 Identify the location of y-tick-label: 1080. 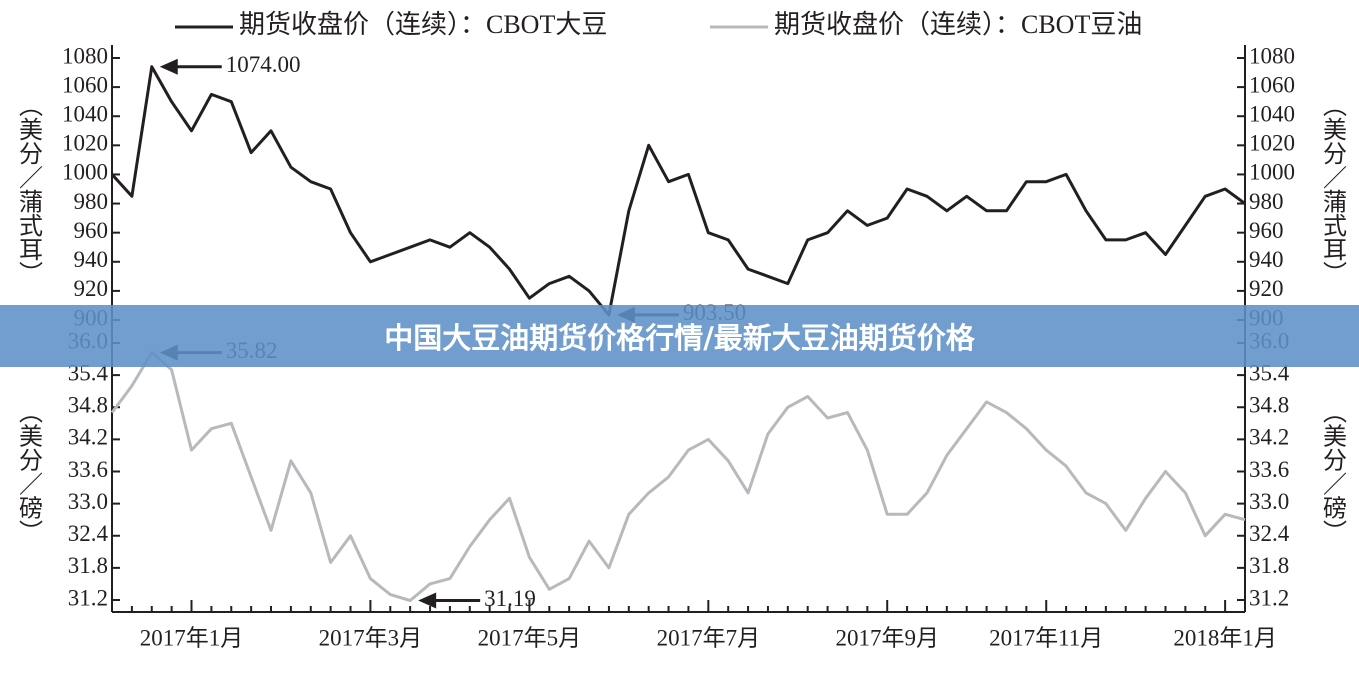
(85, 55).